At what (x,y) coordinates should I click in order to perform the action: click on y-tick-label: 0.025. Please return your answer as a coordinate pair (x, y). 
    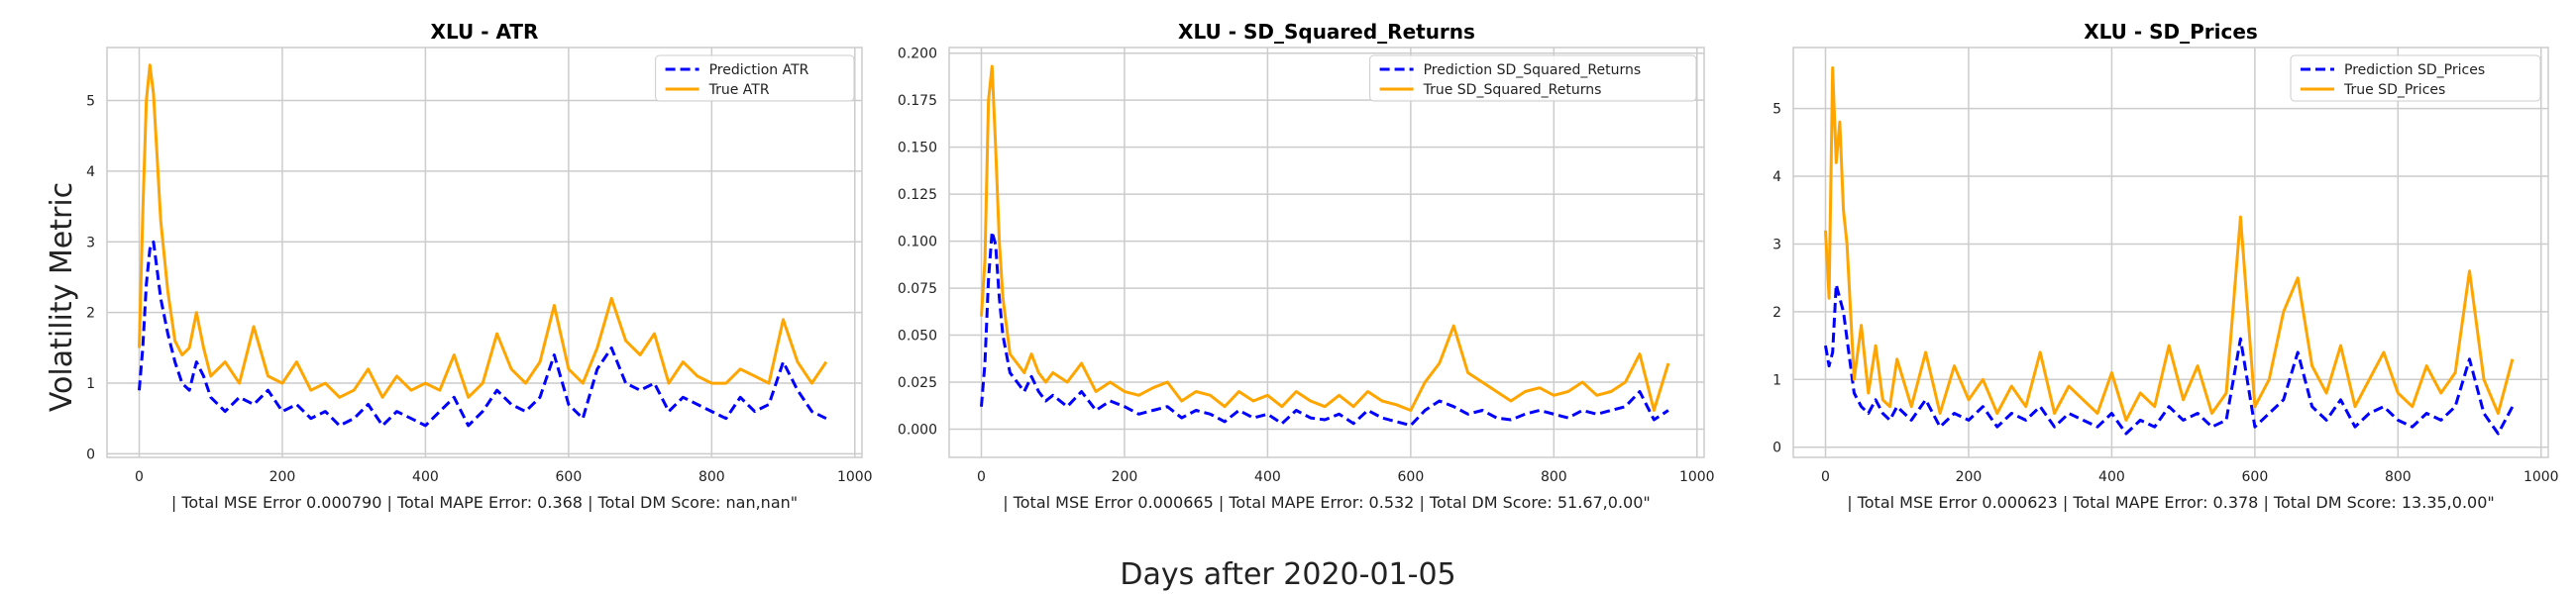
    Looking at the image, I should click on (917, 383).